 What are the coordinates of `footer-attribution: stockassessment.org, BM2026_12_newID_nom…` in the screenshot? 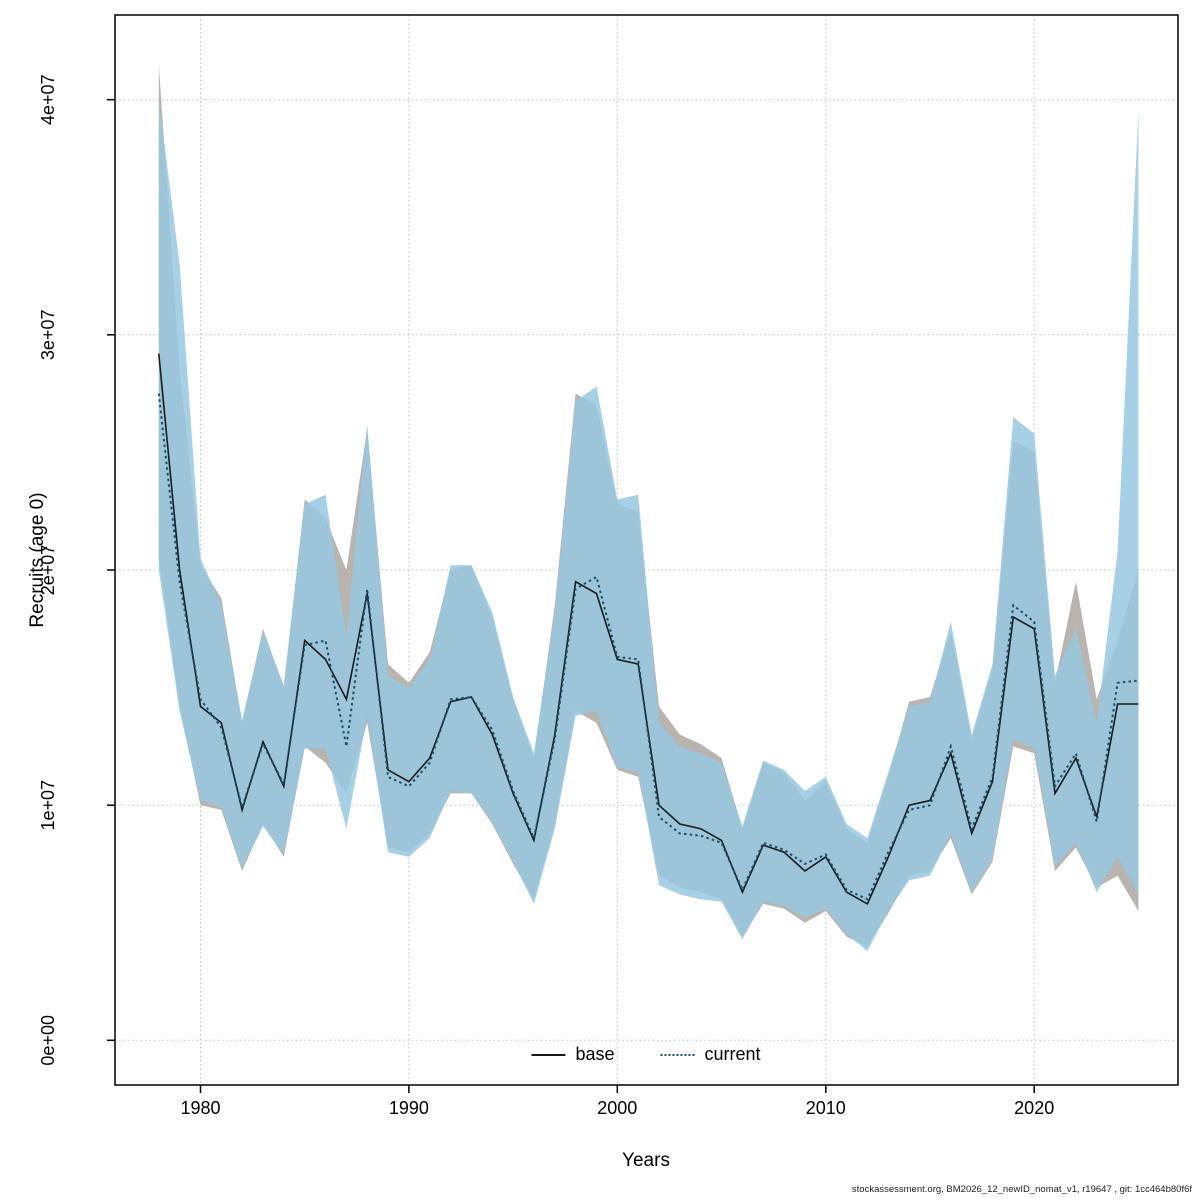 It's located at (1021, 1189).